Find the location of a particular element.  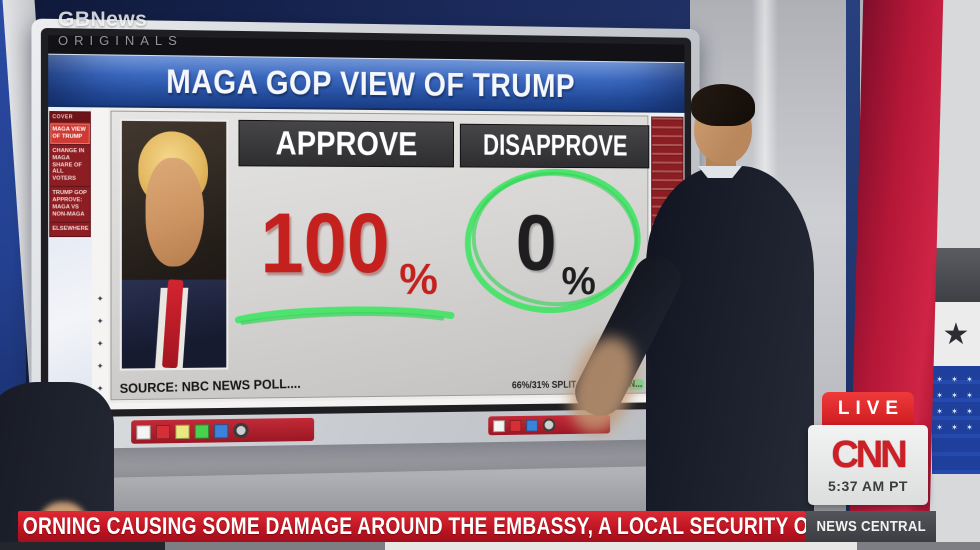

below-ticker-dark is located at coordinates (82, 546).